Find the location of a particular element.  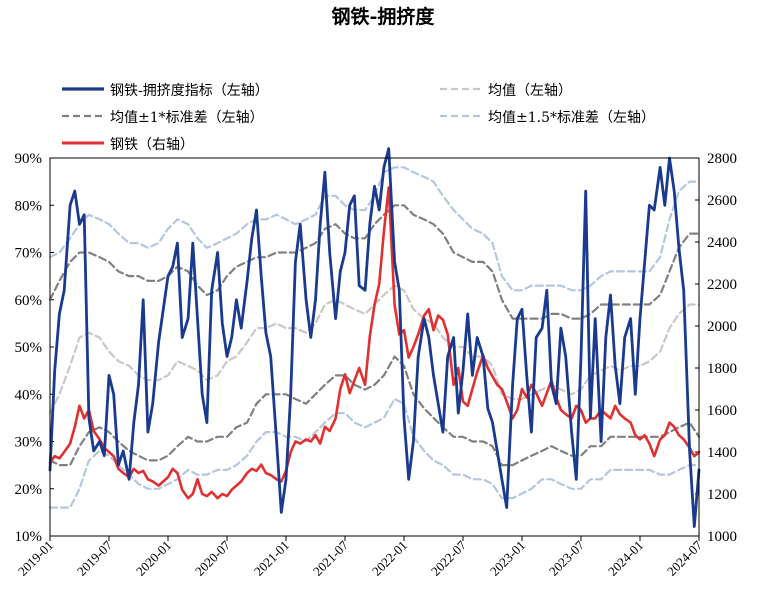

x-tick-label: 2022-07 is located at coordinates (449, 558).